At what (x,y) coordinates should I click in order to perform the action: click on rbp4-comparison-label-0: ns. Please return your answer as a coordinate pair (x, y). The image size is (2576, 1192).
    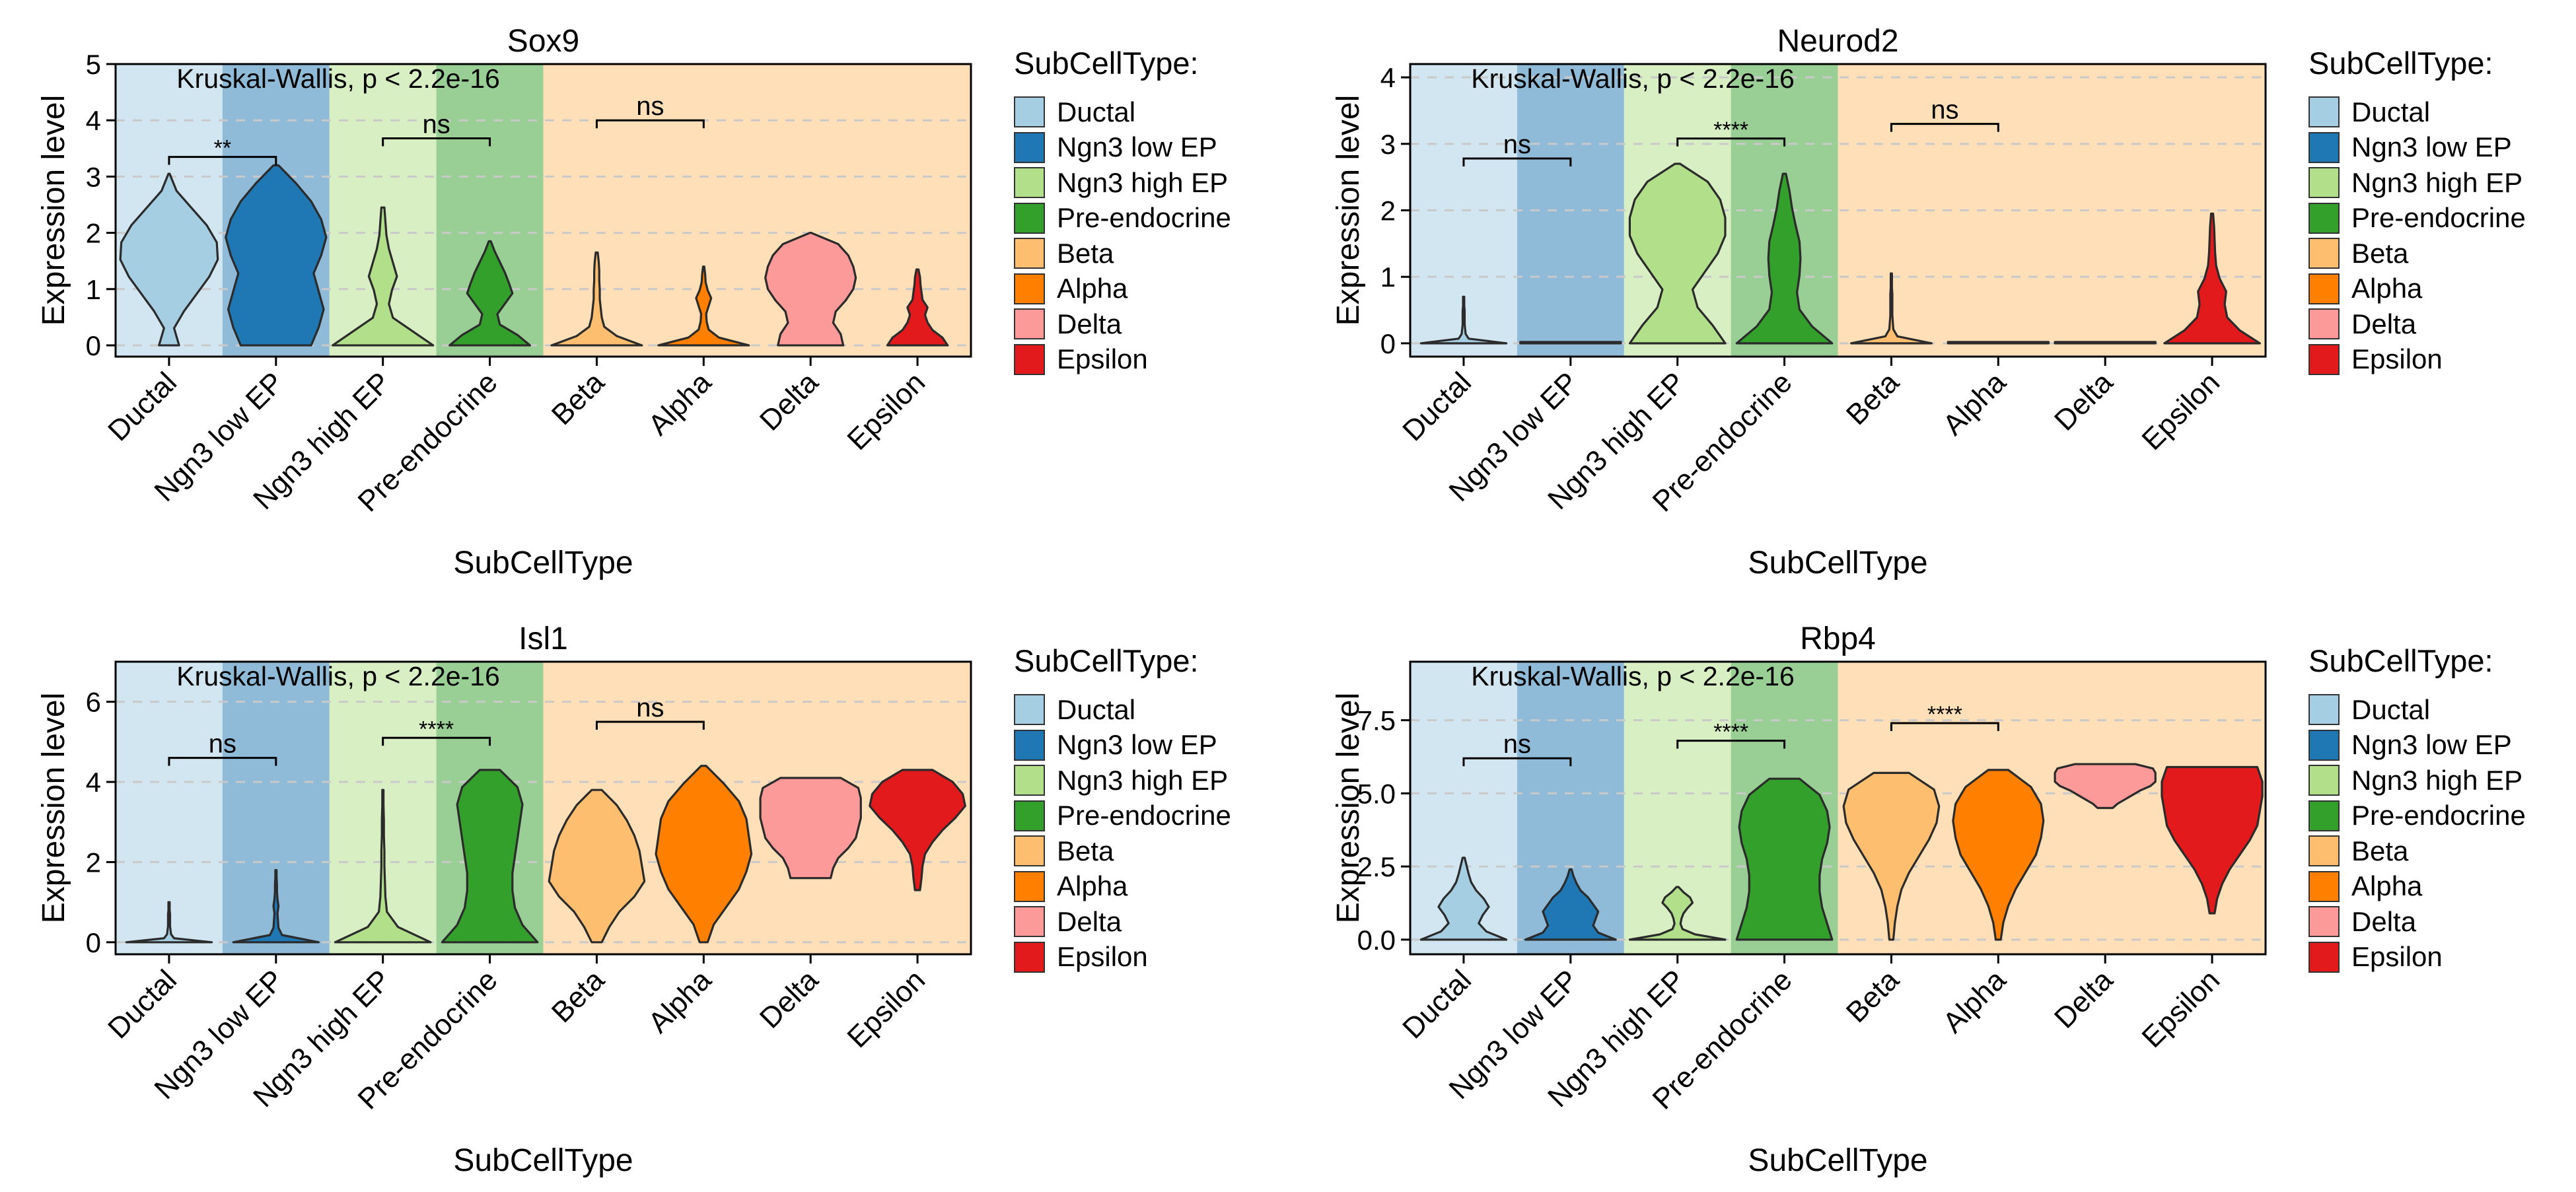
    Looking at the image, I should click on (1517, 744).